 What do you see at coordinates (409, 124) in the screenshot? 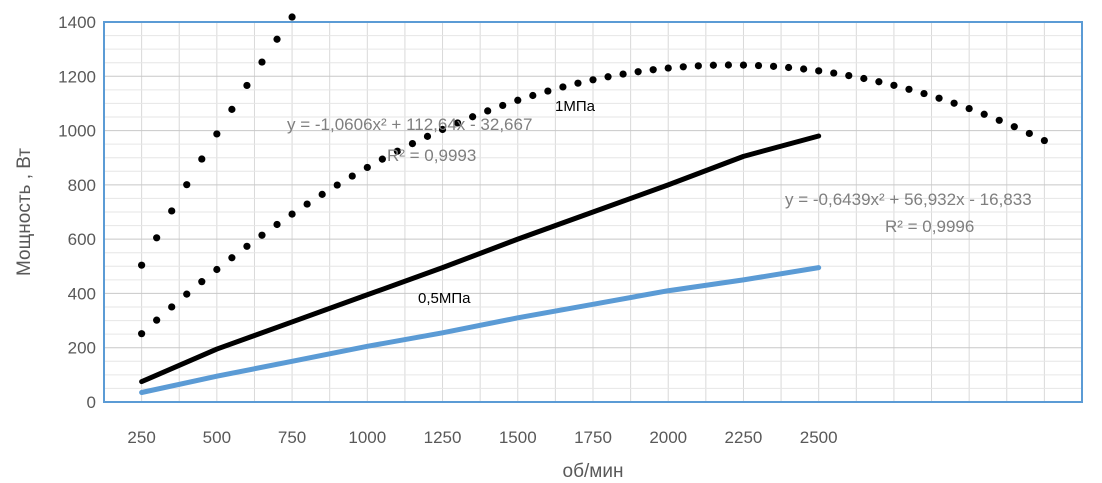
I see `series-1-equation: y = -1,0606x² + 112,64x - 32,667` at bounding box center [409, 124].